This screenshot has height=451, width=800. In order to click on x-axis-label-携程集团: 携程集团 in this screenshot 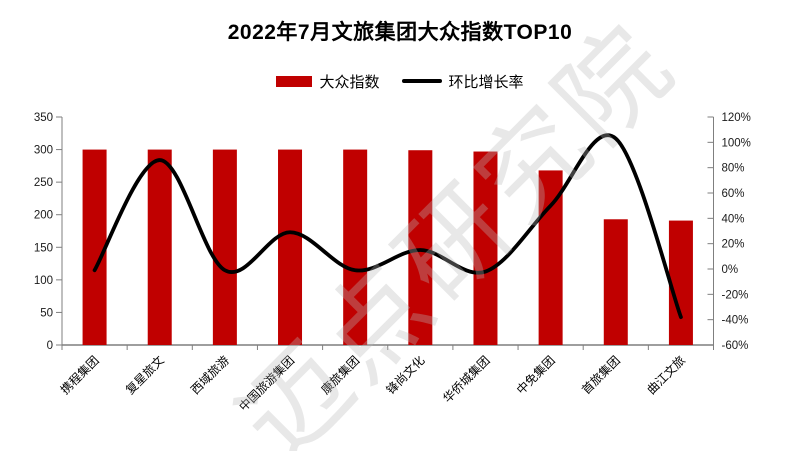, I will do `click(79, 375)`.